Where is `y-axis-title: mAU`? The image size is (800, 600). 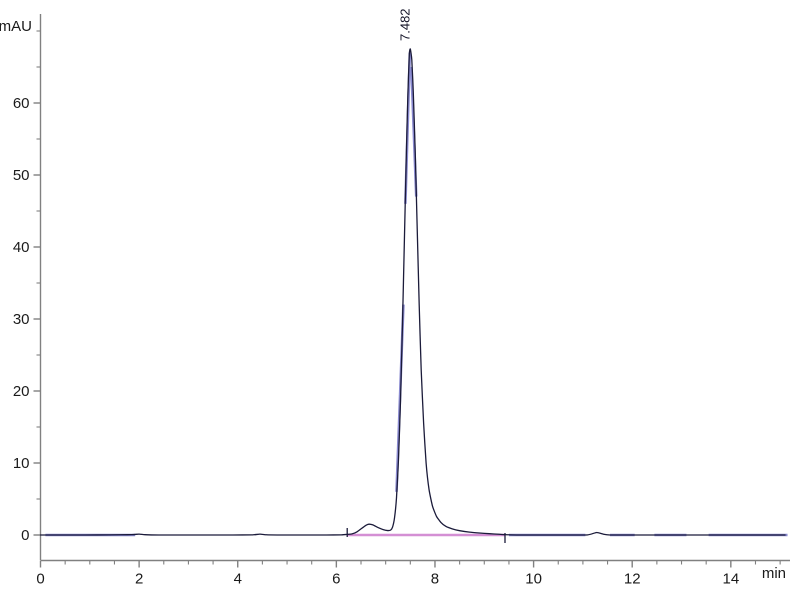
y-axis-title: mAU is located at coordinates (16, 26).